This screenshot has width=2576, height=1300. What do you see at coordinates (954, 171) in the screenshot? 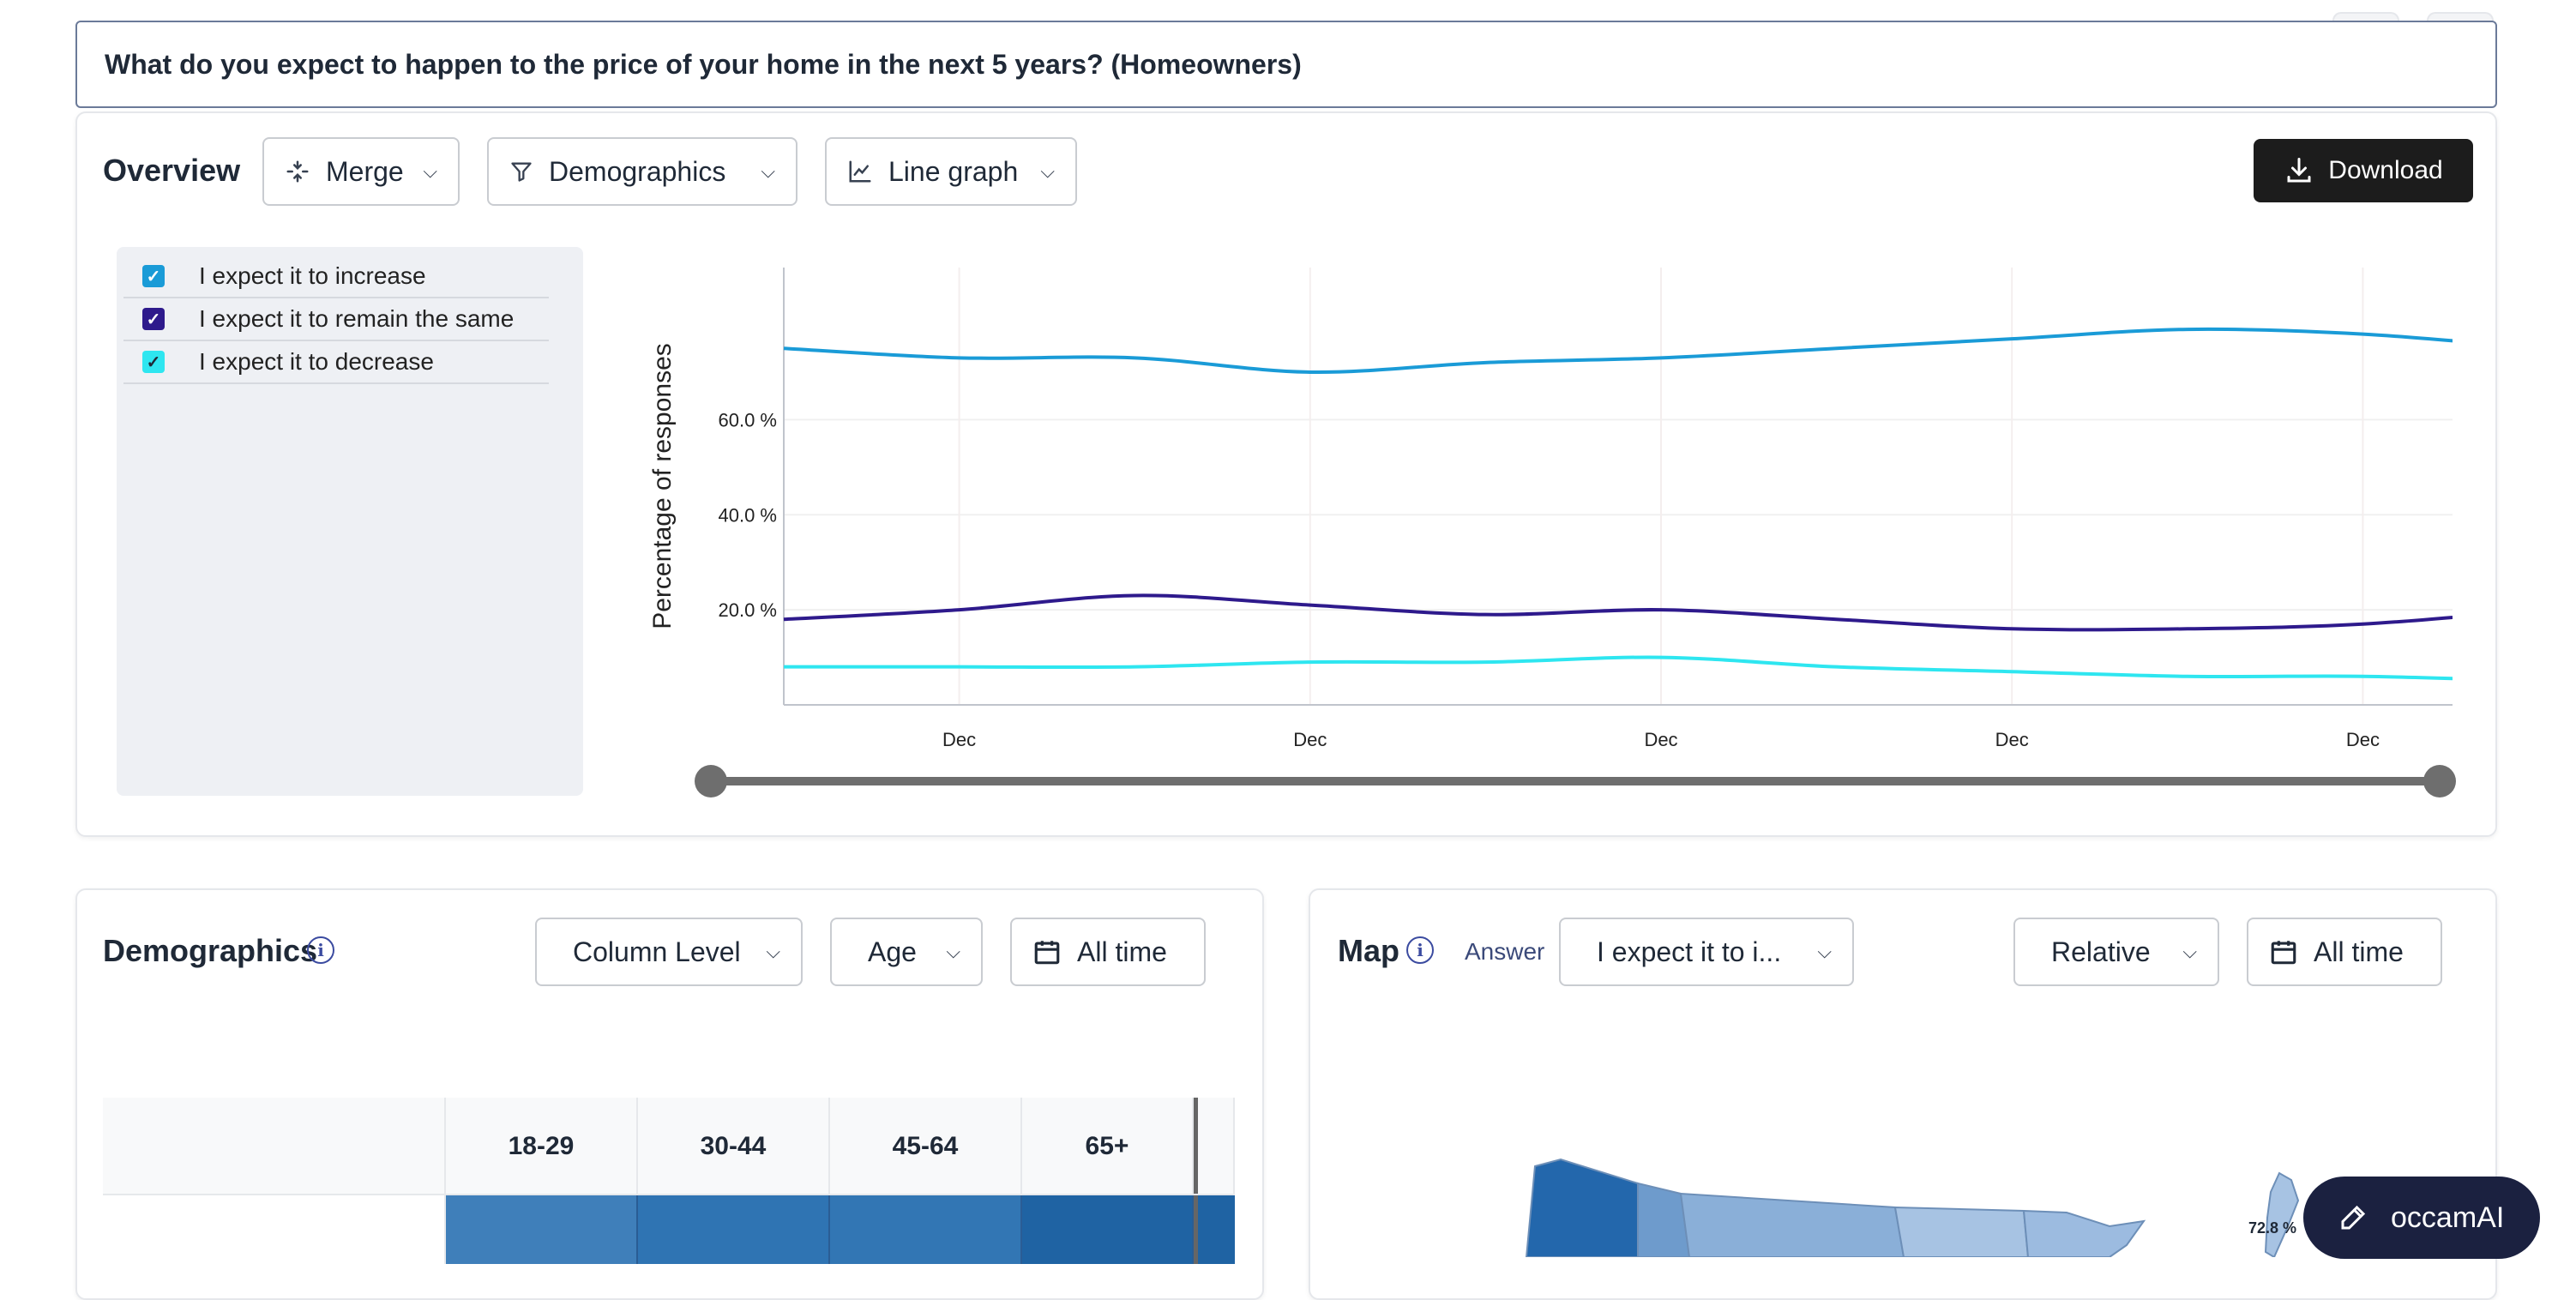
I see `chart-type-label: Line graph` at bounding box center [954, 171].